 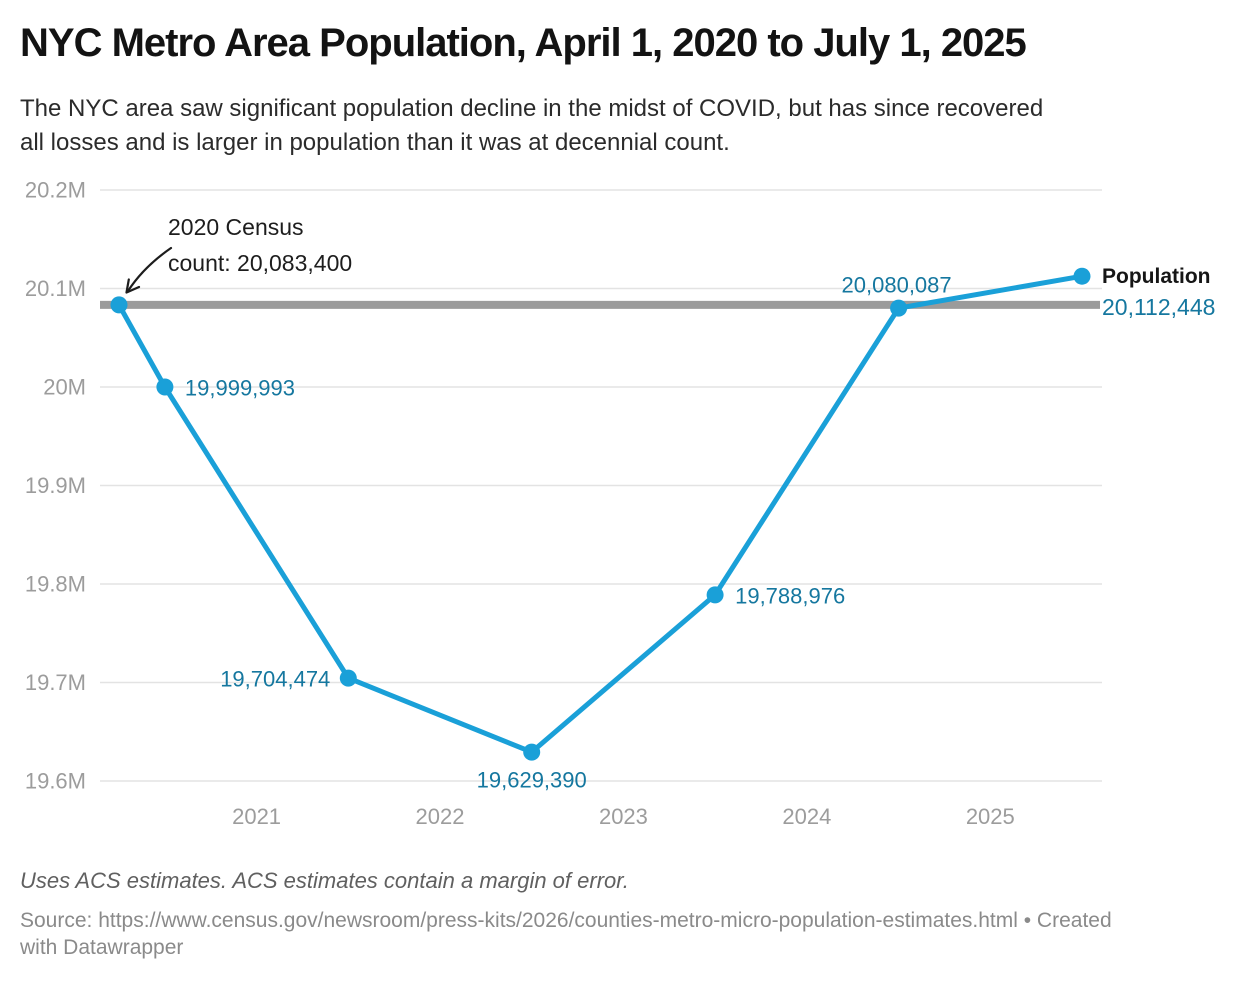 What do you see at coordinates (1159, 307) in the screenshot?
I see `series-legend-value: 20,112,448` at bounding box center [1159, 307].